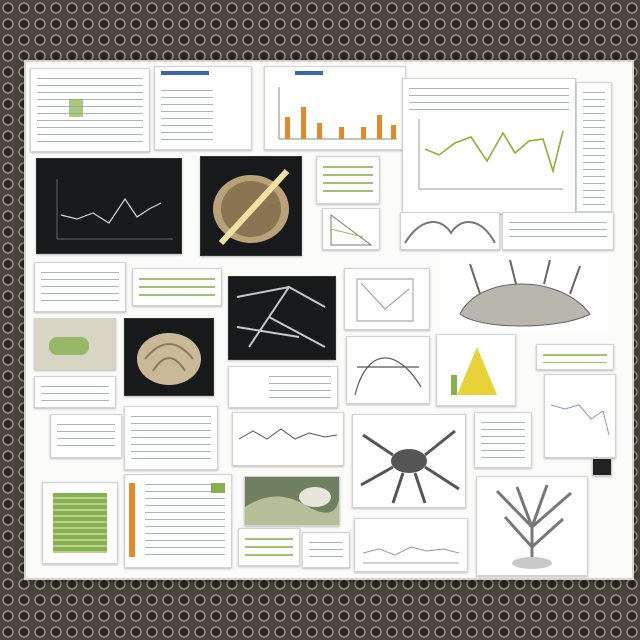 This screenshot has height=640, width=640. I want to click on wave-chart, so click(288, 439).